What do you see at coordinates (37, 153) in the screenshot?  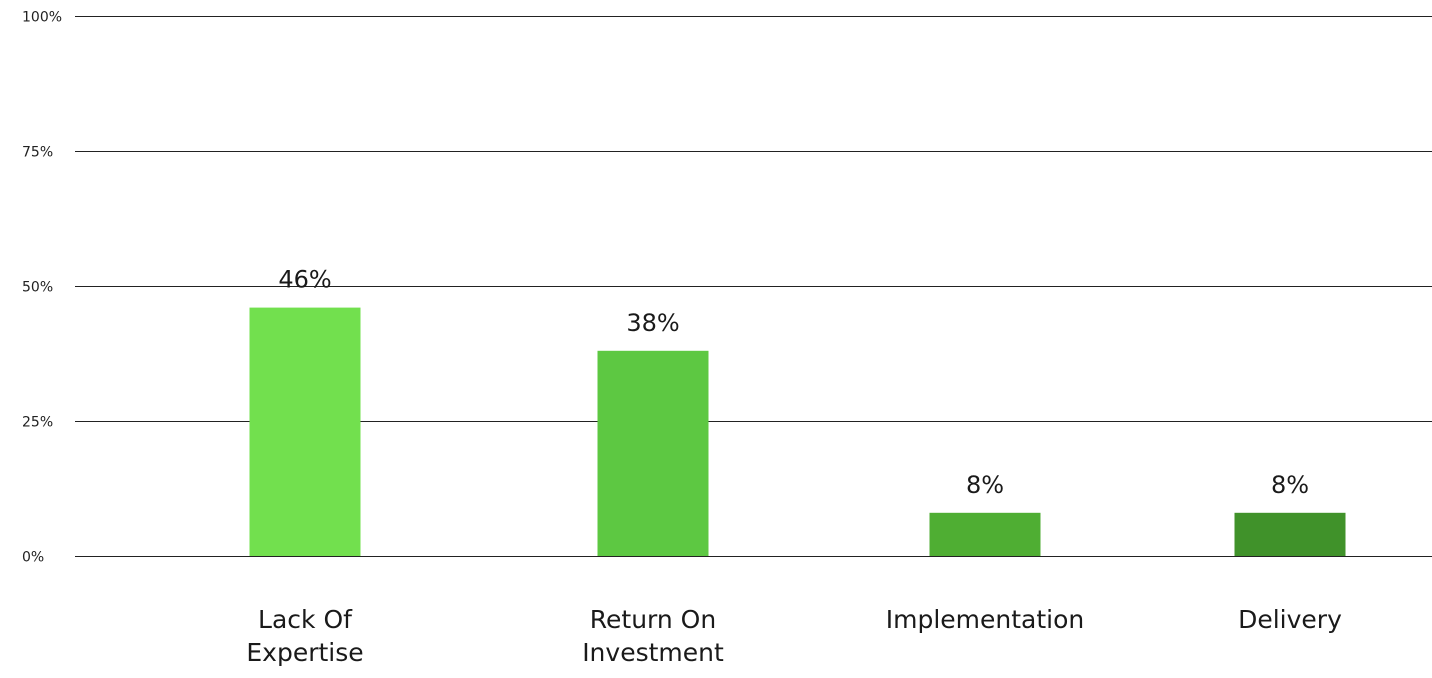 I see `y-tick-label: 75%` at bounding box center [37, 153].